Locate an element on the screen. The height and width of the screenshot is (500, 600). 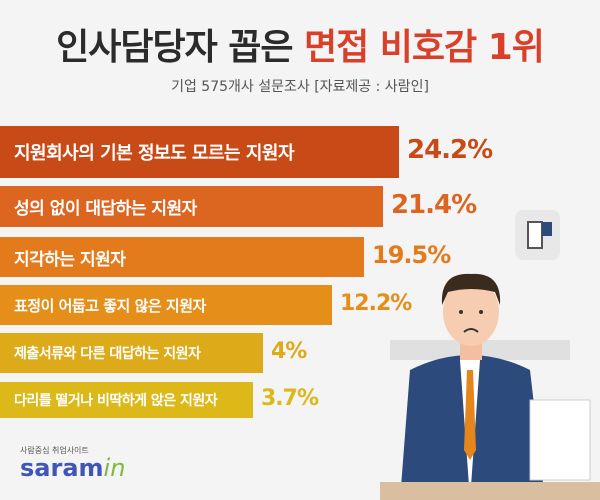
page-title: 인사담당자 꼽은 면접 비호감 1위 is located at coordinates (300, 44).